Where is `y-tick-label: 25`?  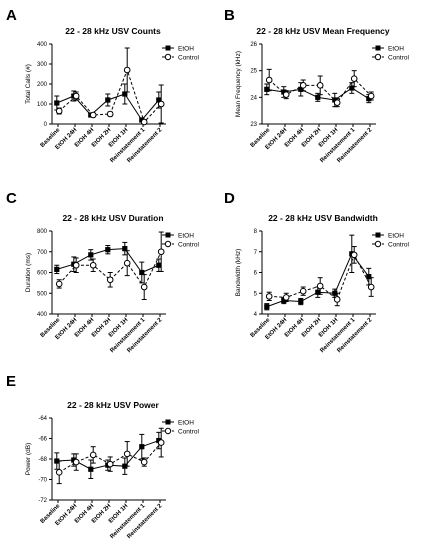 y-tick-label: 25 is located at coordinates (253, 72).